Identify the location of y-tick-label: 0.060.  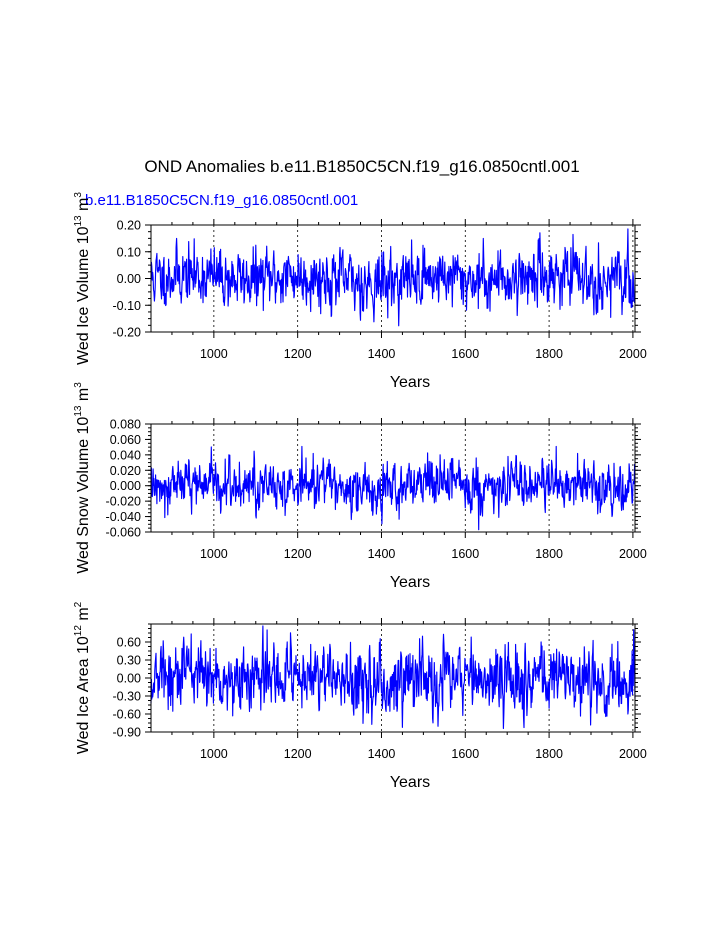
(125, 440).